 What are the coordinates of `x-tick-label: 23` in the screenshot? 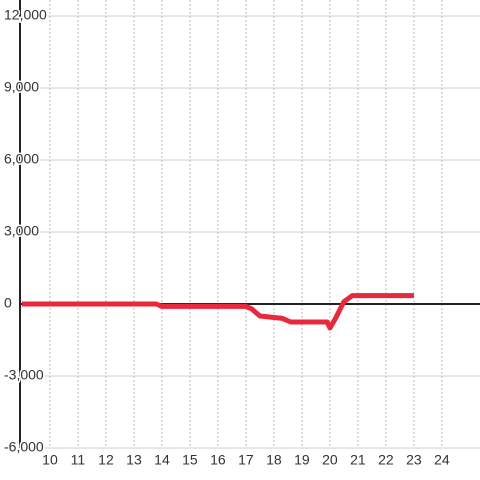 It's located at (414, 460).